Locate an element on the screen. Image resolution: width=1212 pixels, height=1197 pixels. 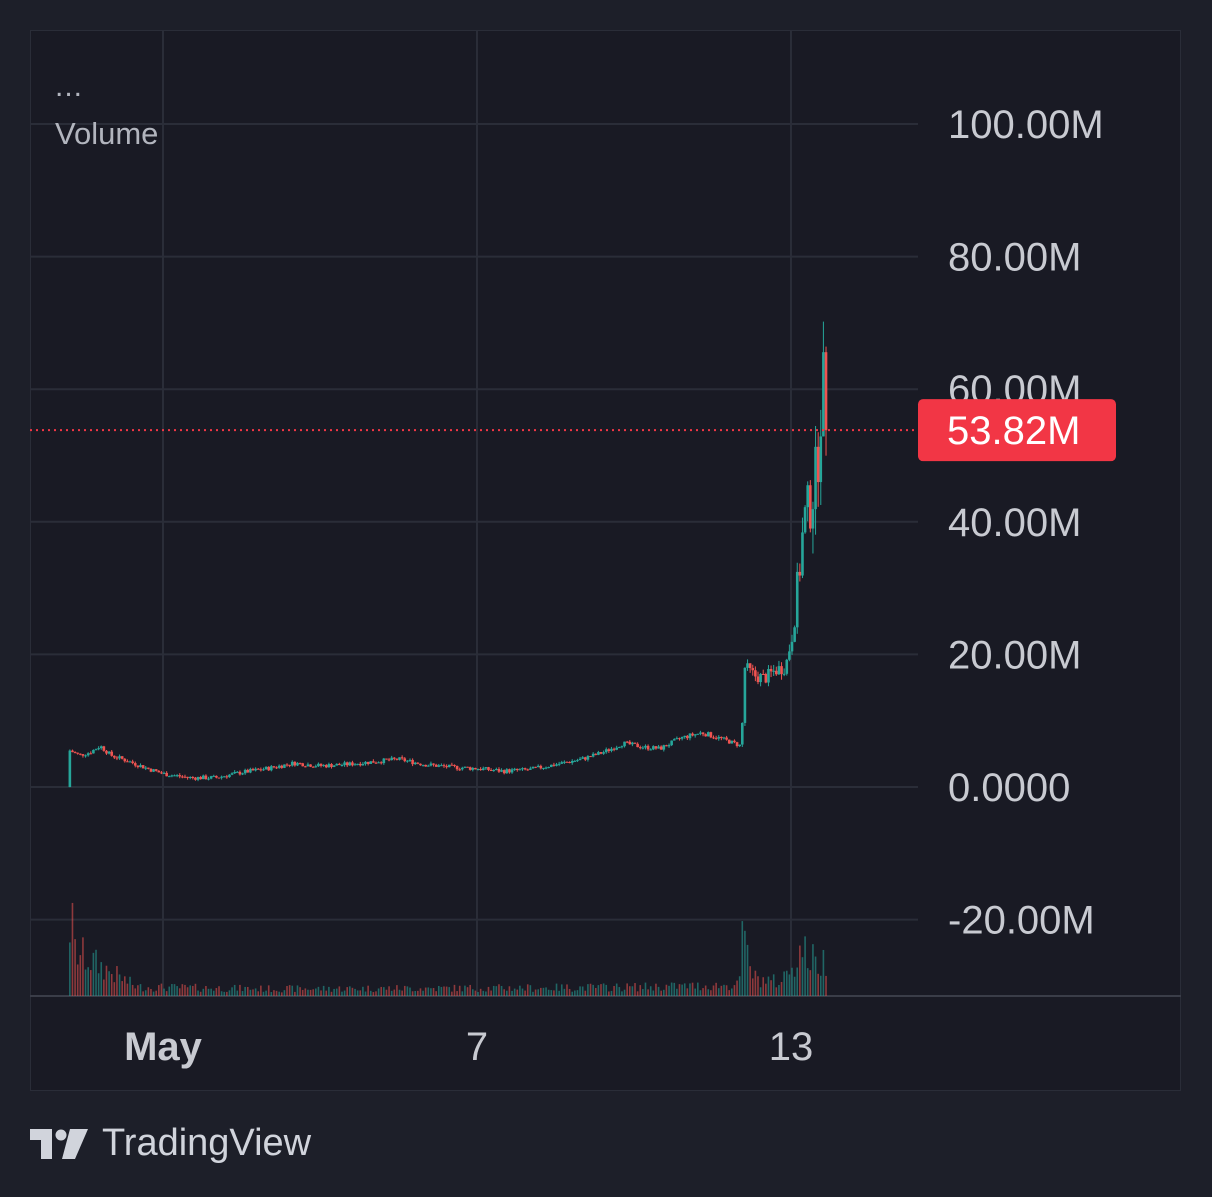
tradingview-attribution: TradingView is located at coordinates (170, 1143).